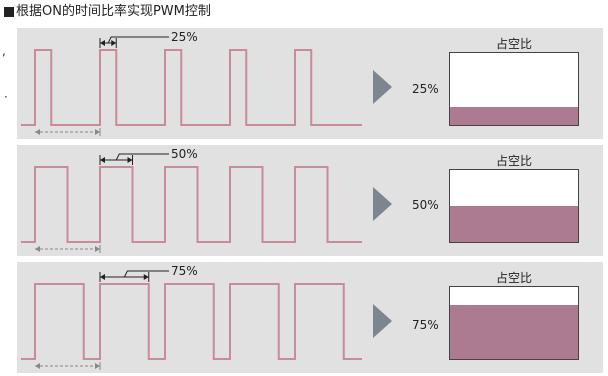 The height and width of the screenshot is (376, 608). I want to click on gauge-value-label-2: 50%, so click(425, 205).